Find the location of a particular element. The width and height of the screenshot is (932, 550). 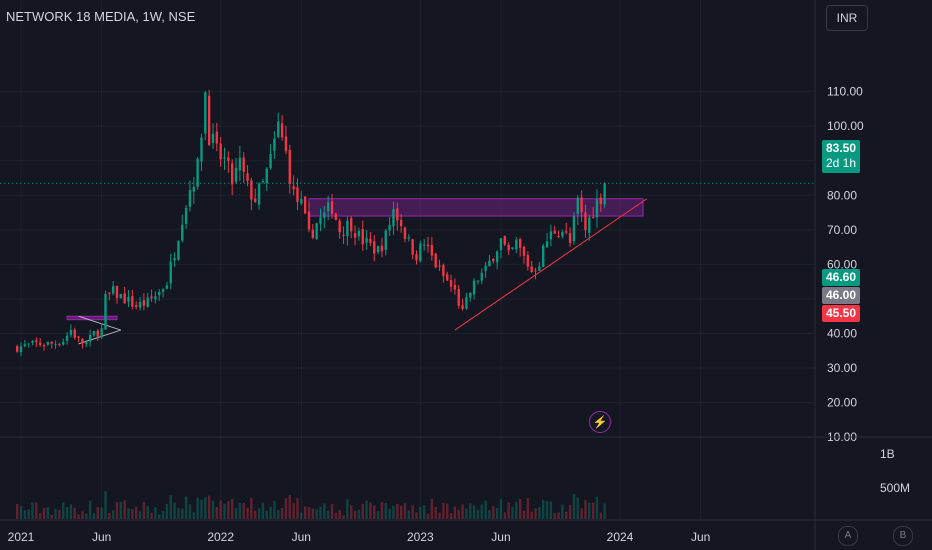

price-tag-a: 46.60 is located at coordinates (841, 277).